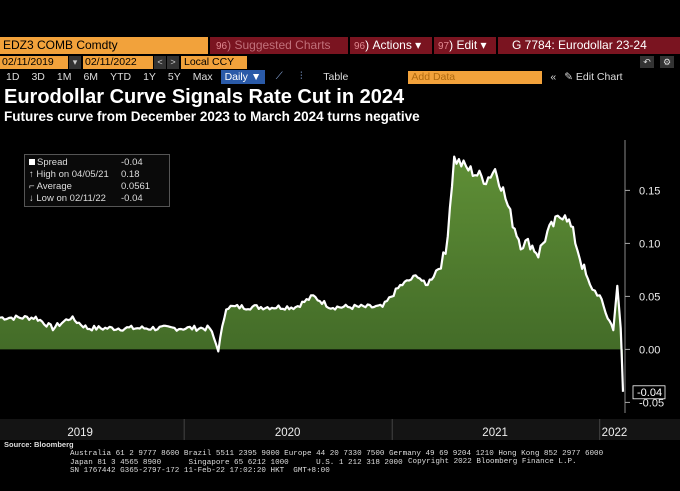  Describe the element at coordinates (340, 429) in the screenshot. I see `x-axis-band` at that location.